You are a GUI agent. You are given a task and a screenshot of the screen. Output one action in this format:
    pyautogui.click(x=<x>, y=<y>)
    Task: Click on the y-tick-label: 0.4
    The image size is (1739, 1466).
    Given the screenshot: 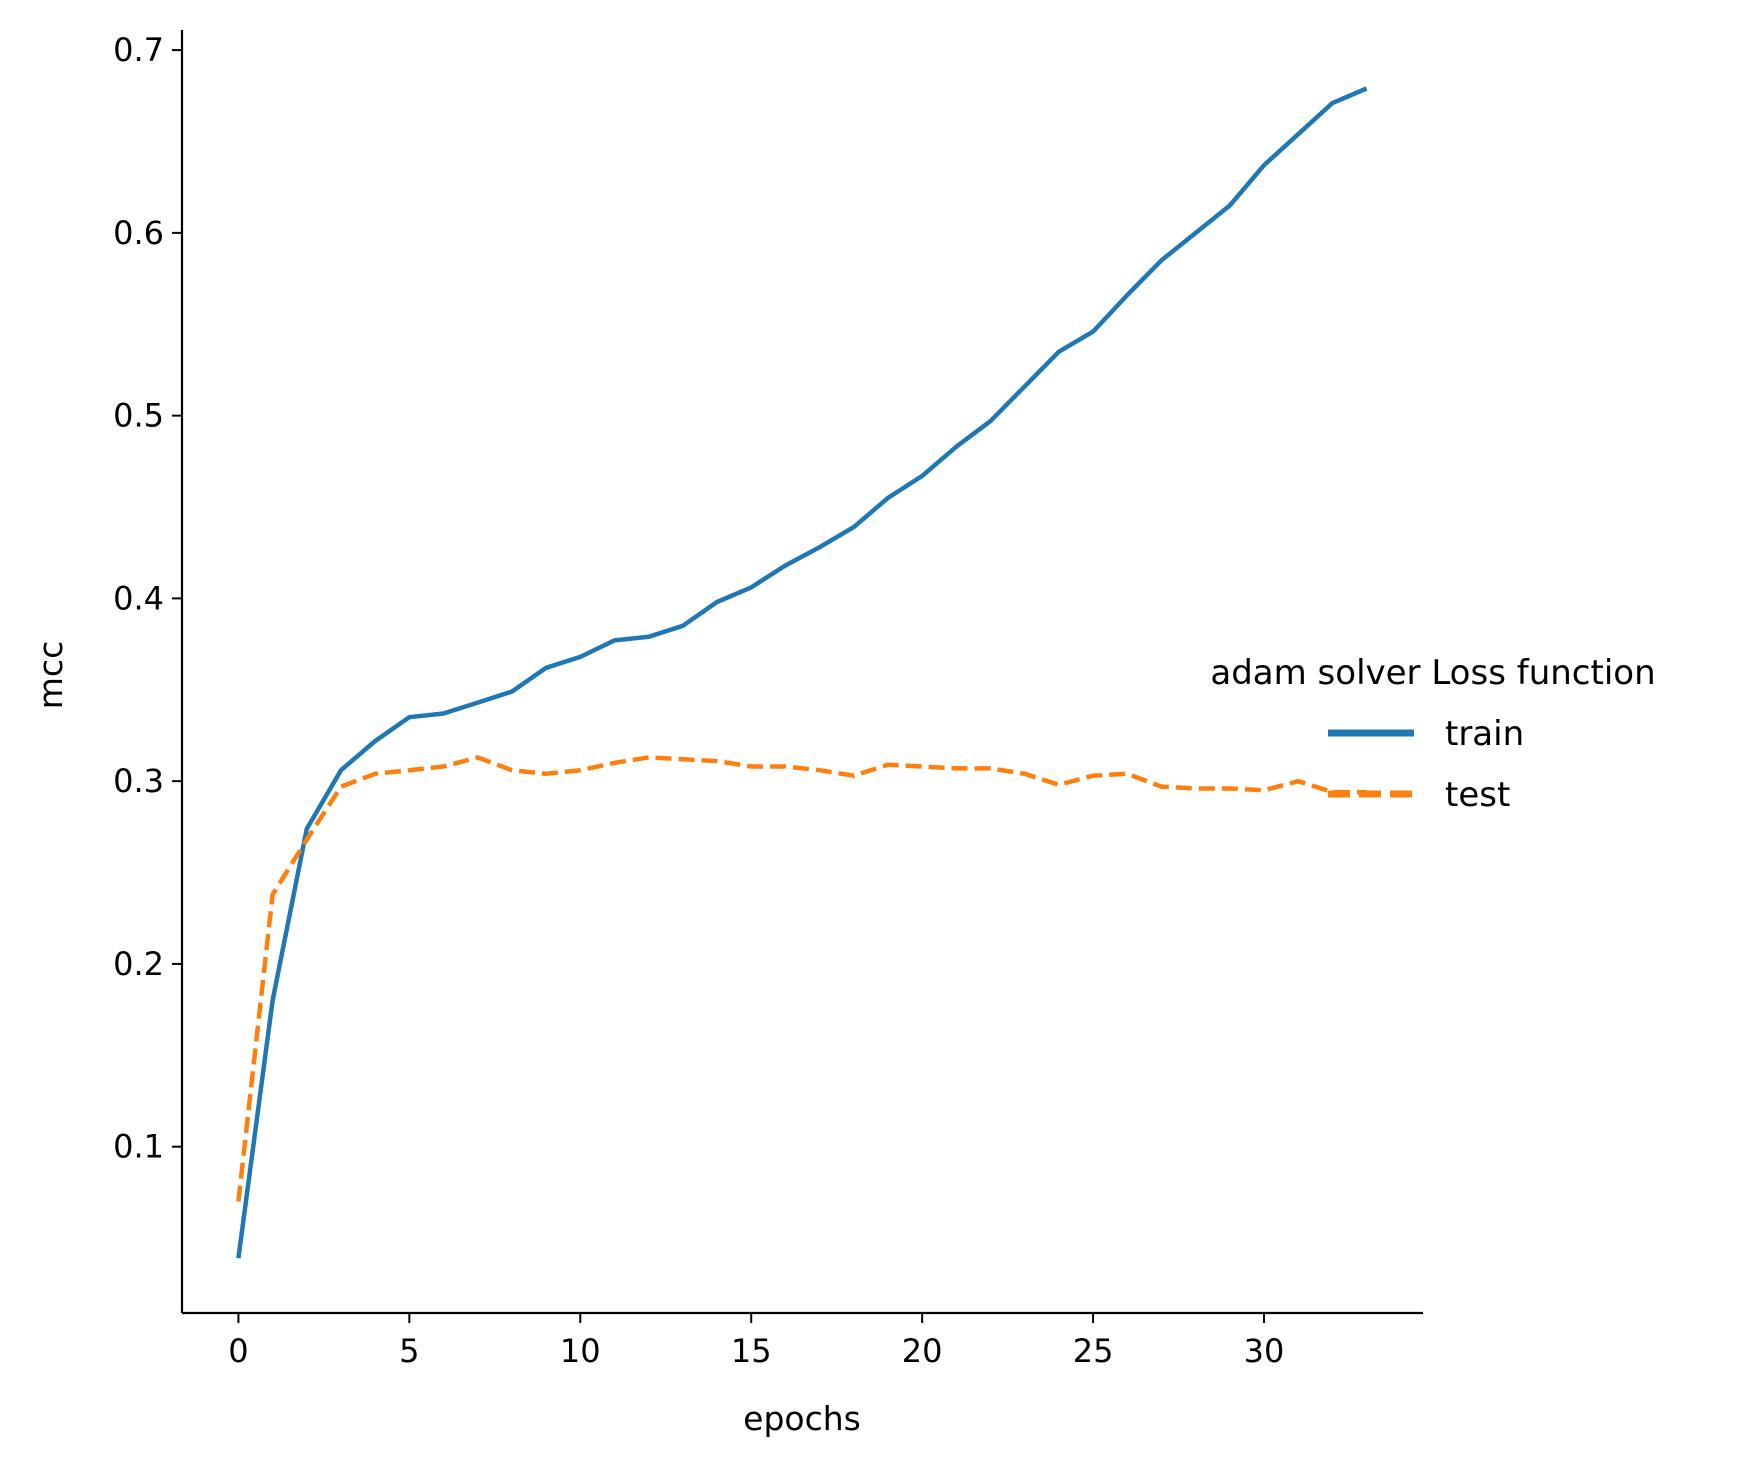 What is the action you would take?
    pyautogui.click(x=138, y=598)
    